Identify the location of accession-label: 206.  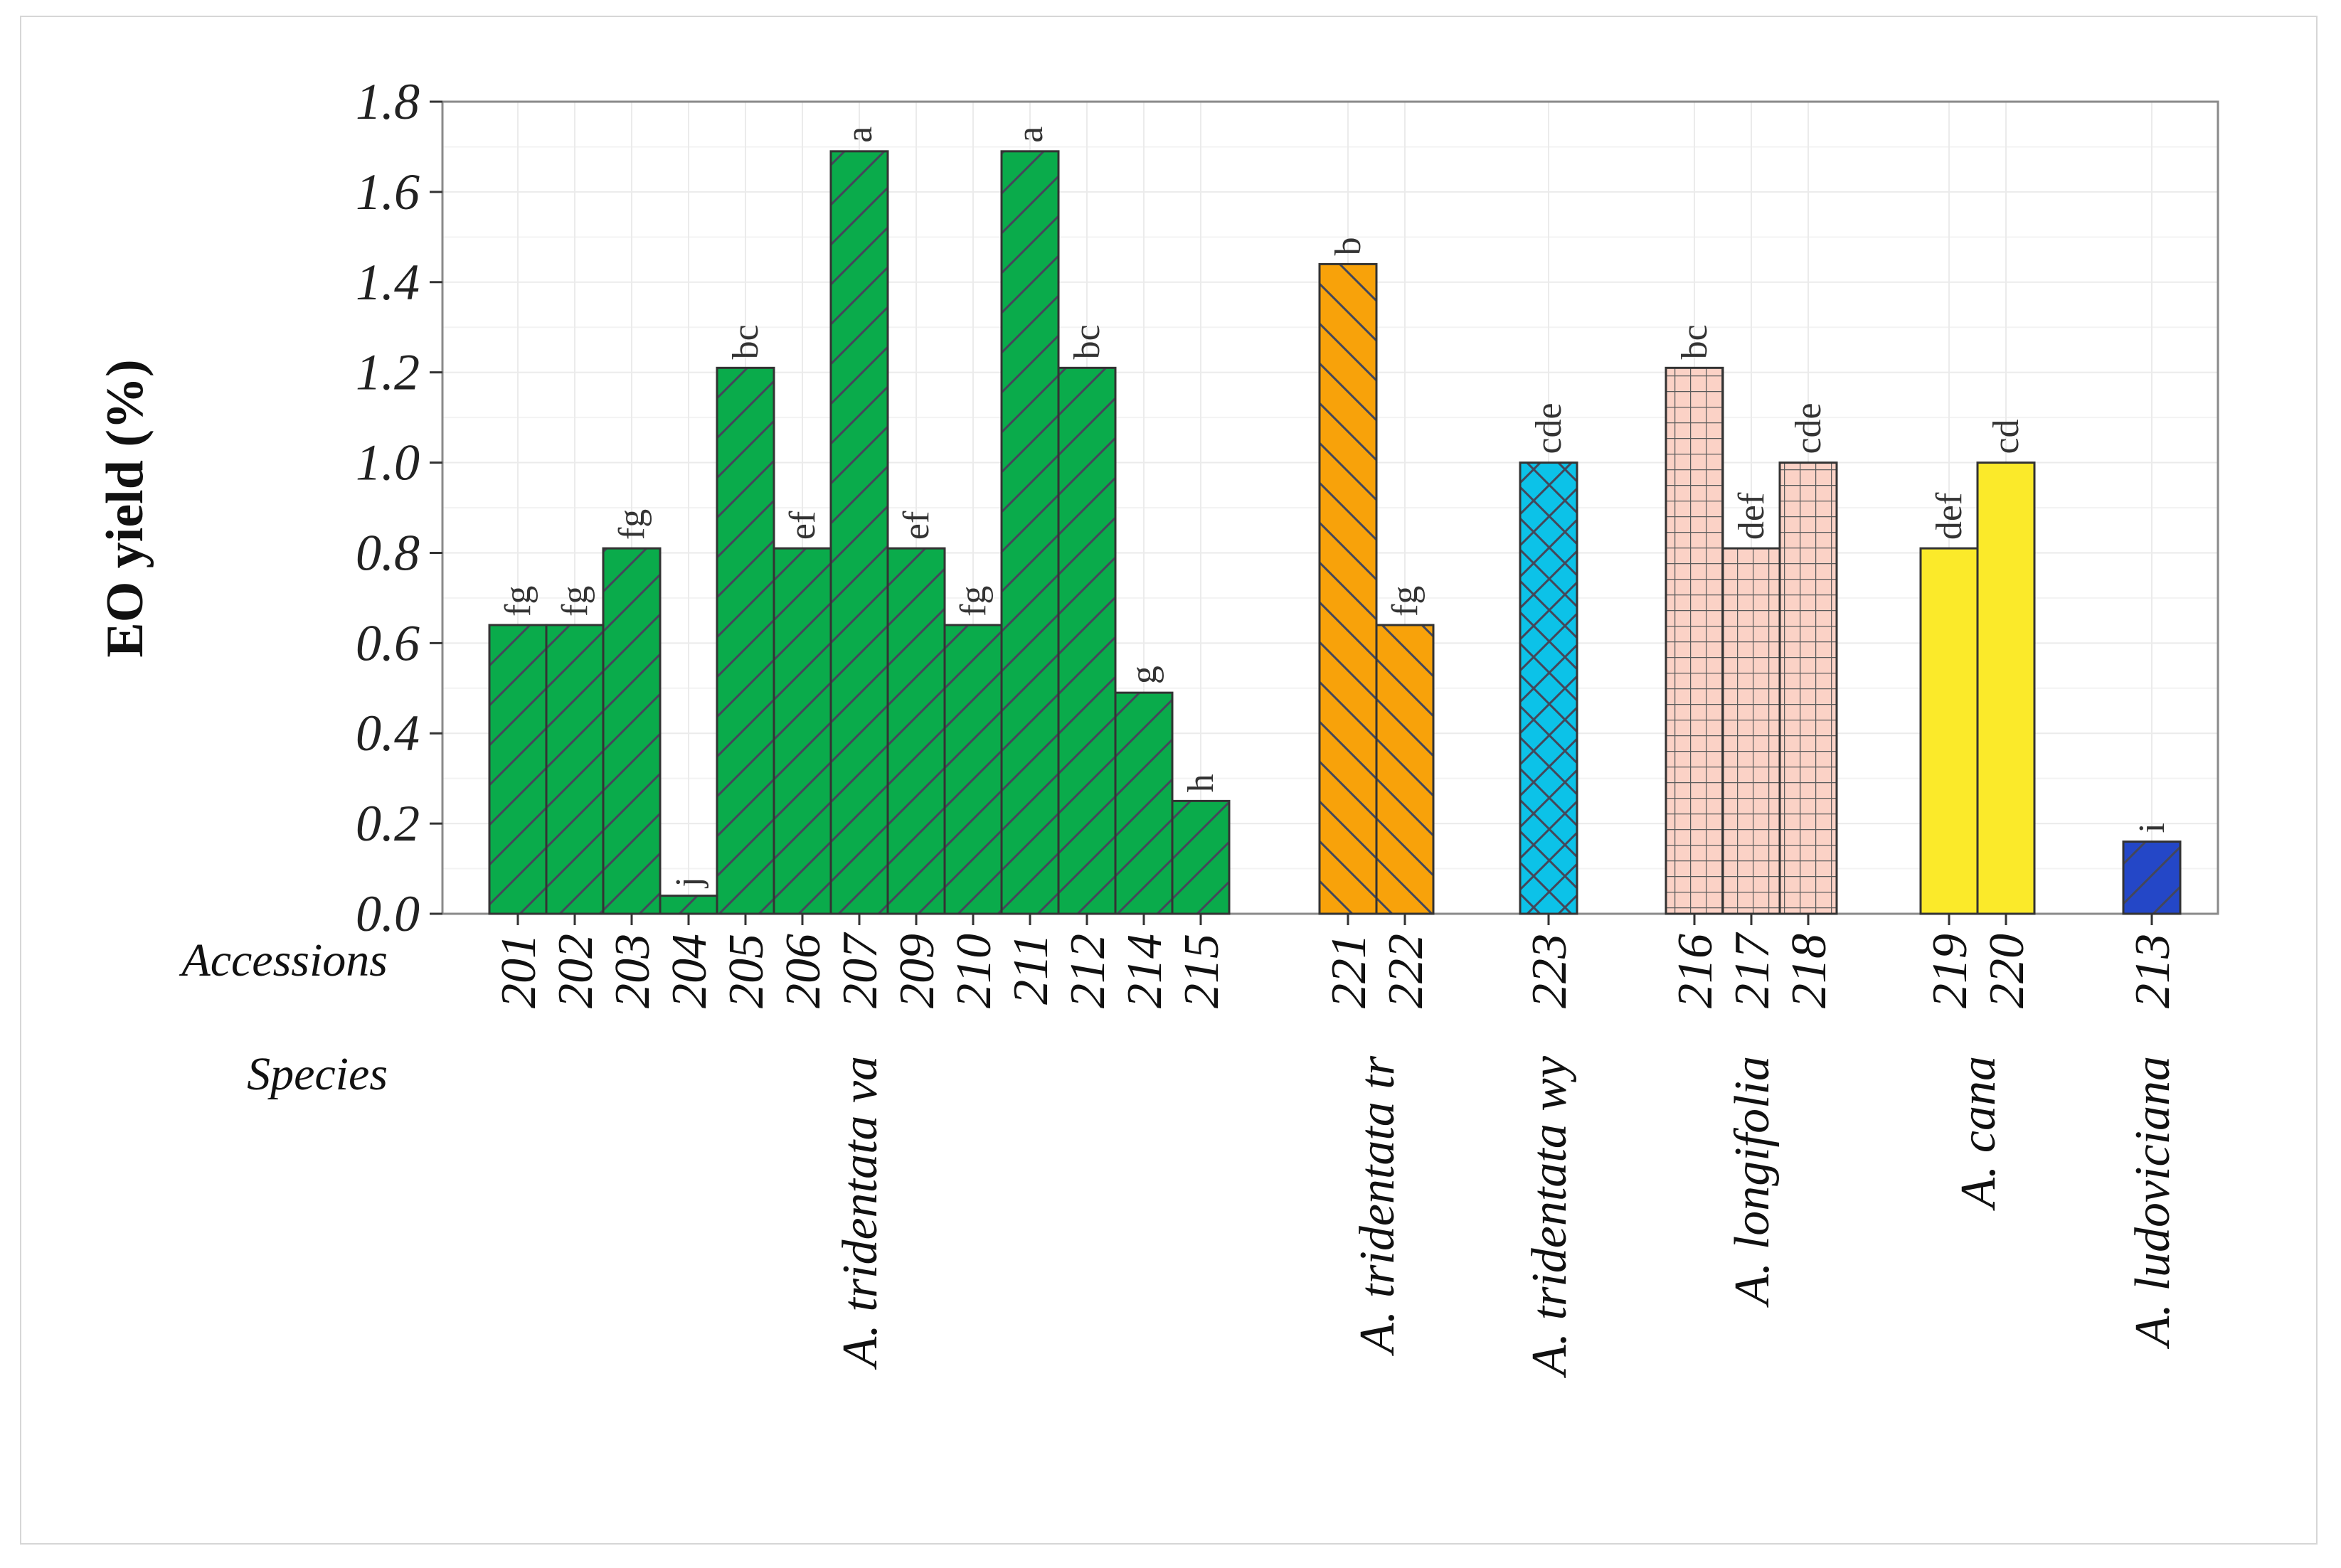
(803, 971).